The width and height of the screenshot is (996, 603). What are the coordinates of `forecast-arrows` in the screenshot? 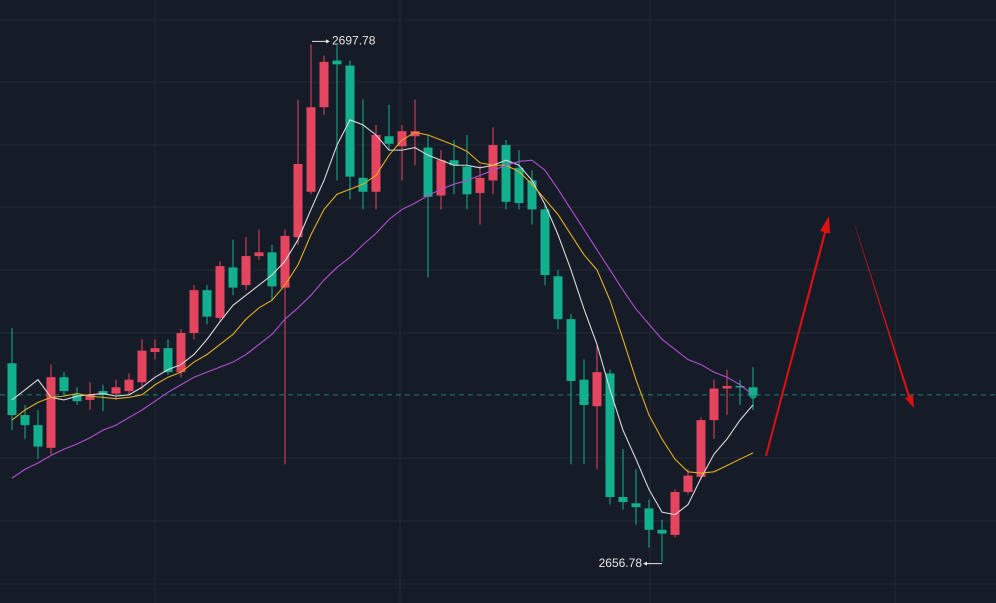 It's located at (839, 336).